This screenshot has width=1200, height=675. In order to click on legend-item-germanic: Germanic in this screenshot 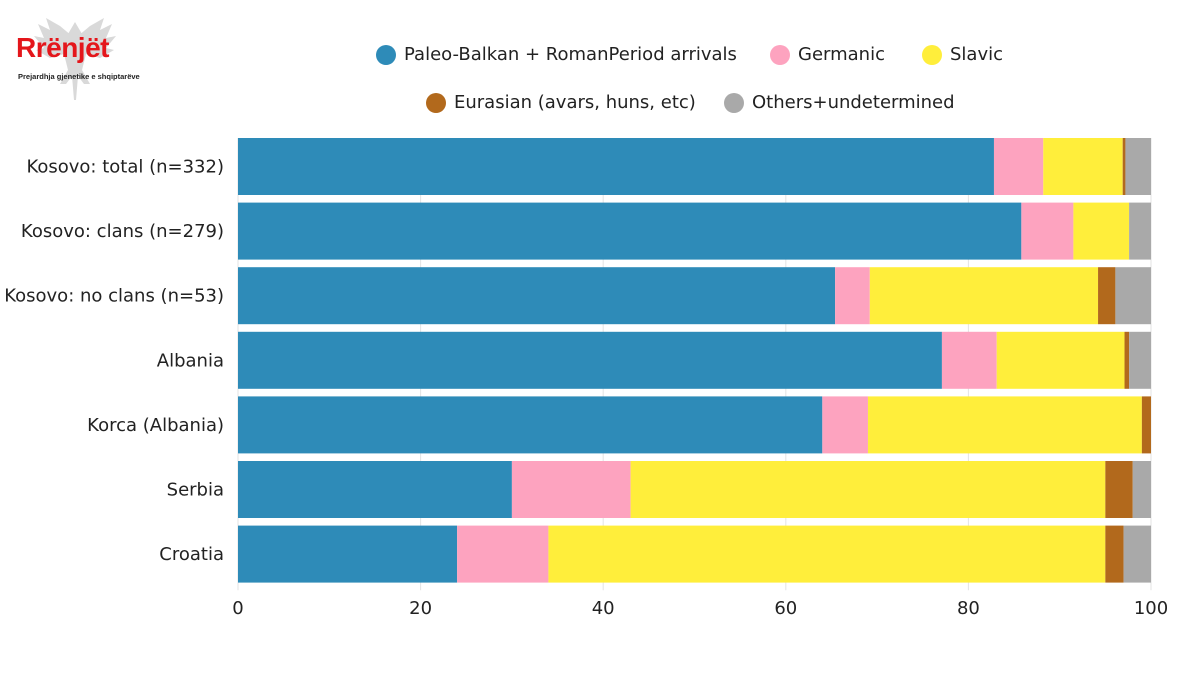, I will do `click(827, 54)`.